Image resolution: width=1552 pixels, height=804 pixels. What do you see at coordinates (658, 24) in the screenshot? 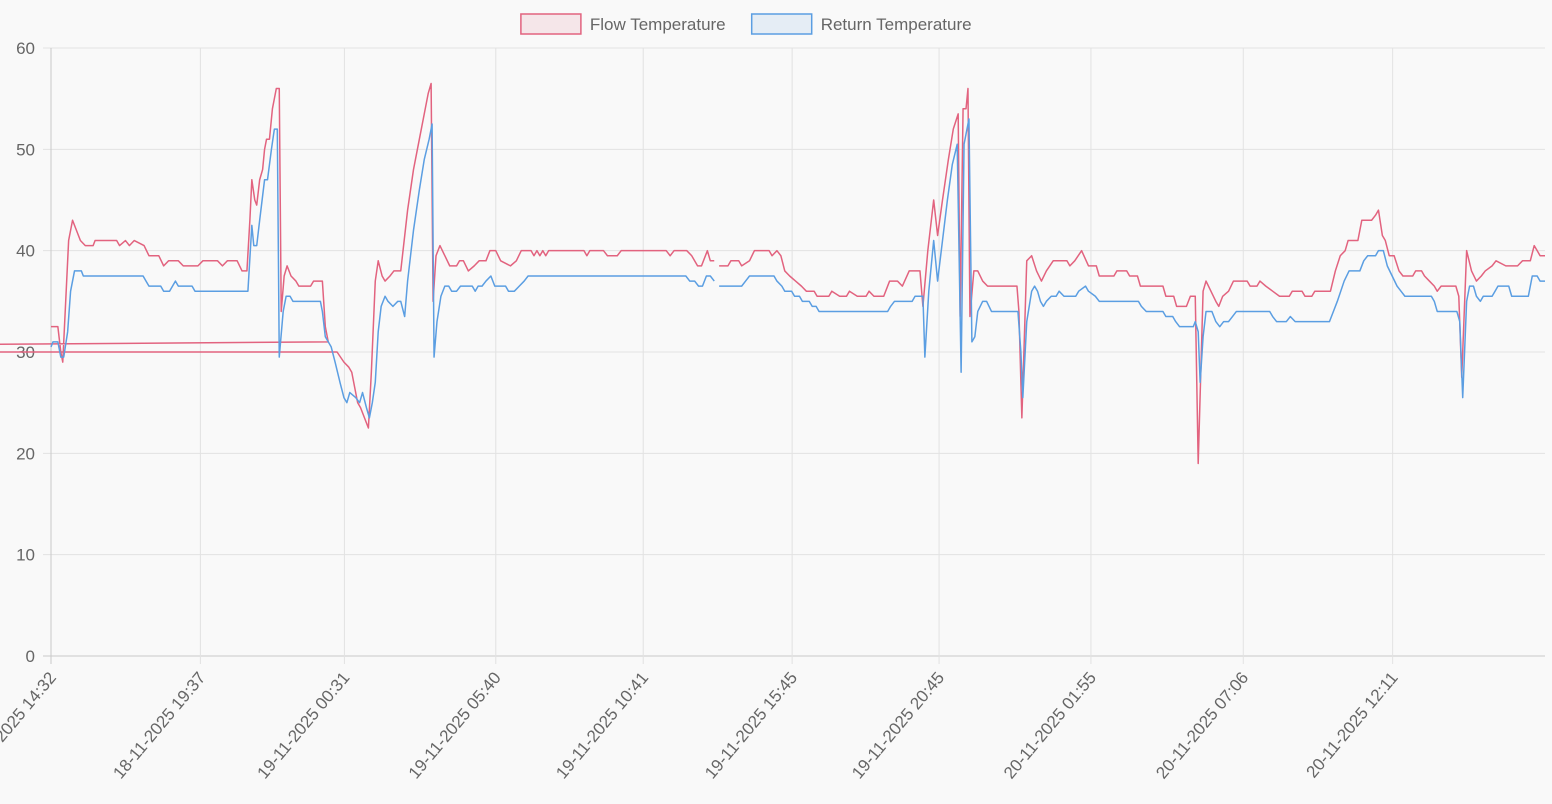
I see `legend-label: Flow Temperature` at bounding box center [658, 24].